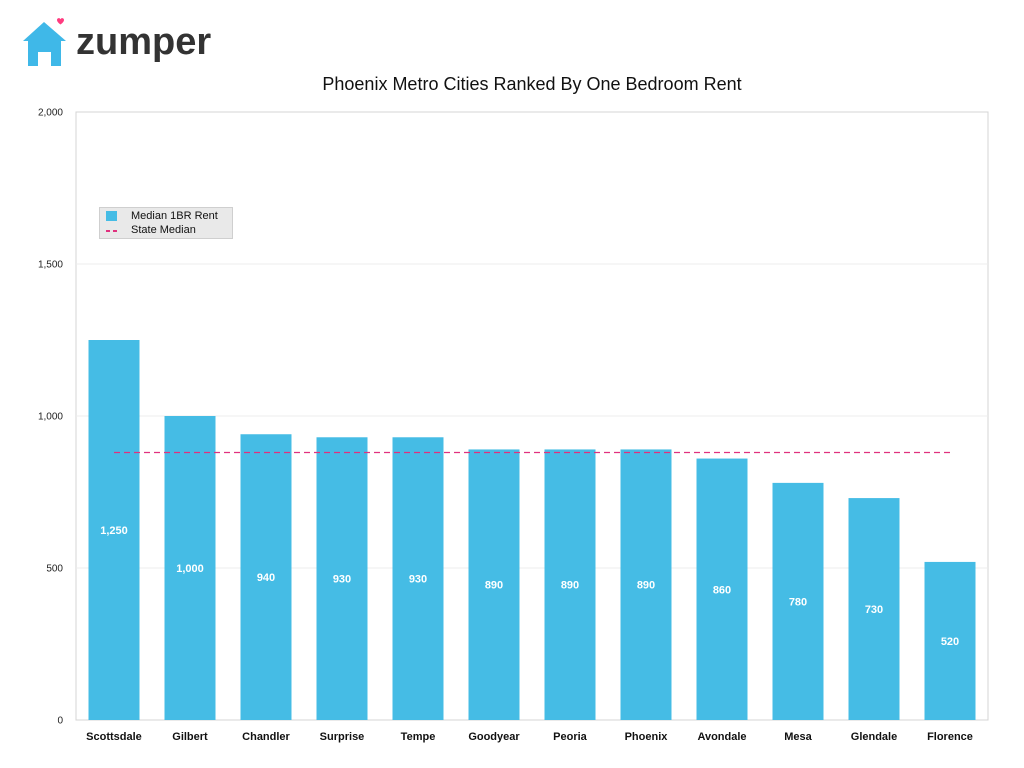  What do you see at coordinates (111, 216) in the screenshot?
I see `legend-swatch-bar` at bounding box center [111, 216].